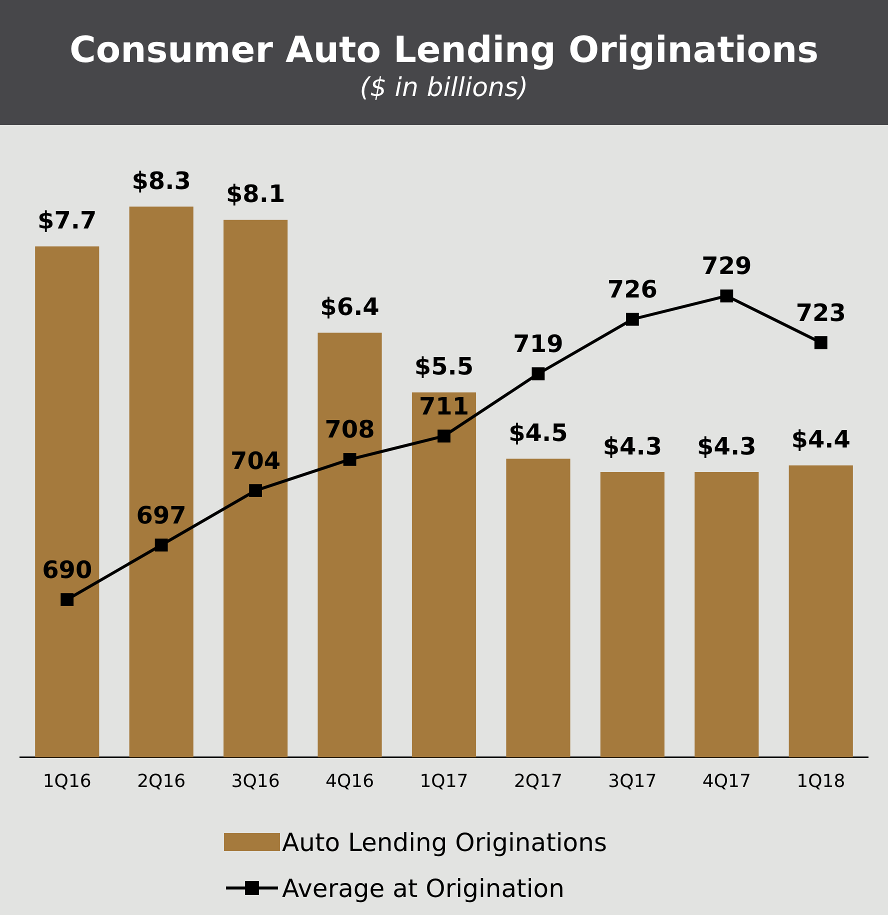  Describe the element at coordinates (256, 194) in the screenshot. I see `data-label: $8.1` at that location.